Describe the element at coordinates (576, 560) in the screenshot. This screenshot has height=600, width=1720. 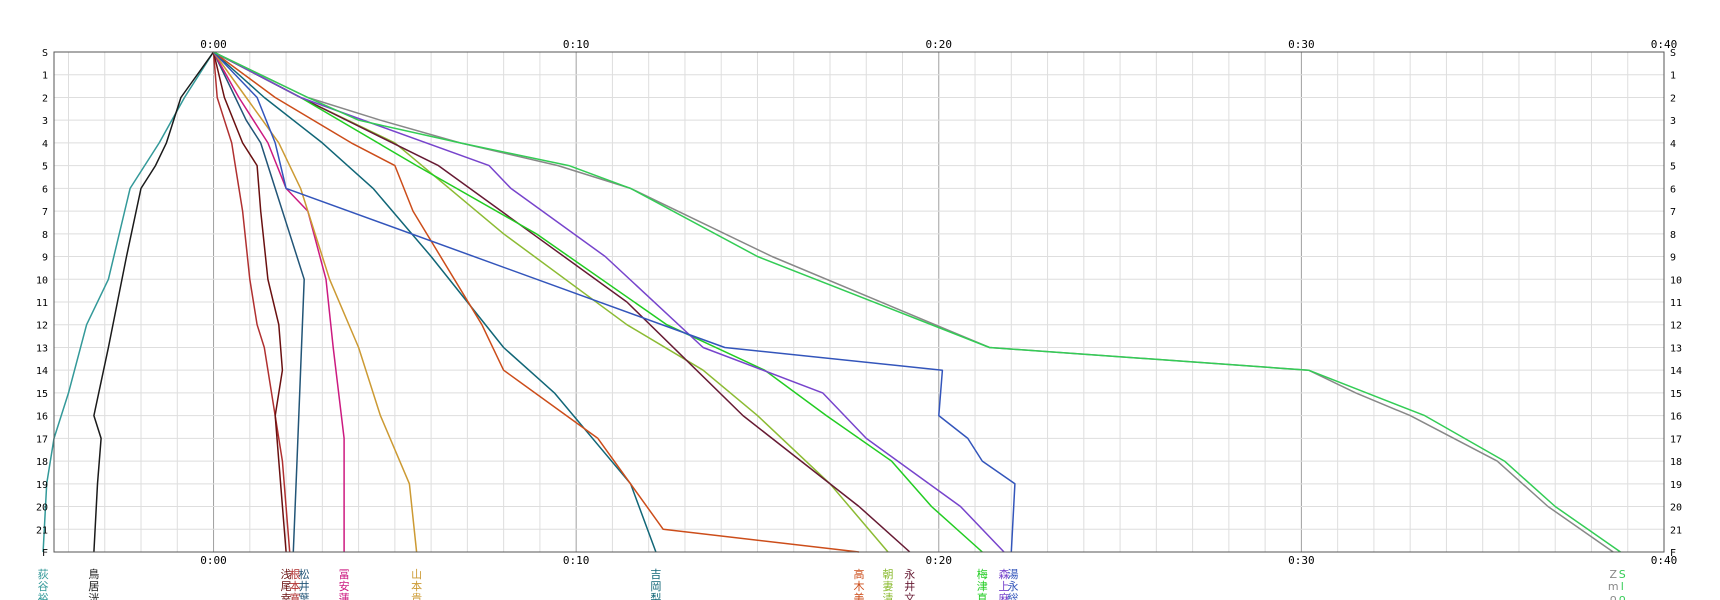
I see `x-tick-label-bottom: 0:10` at that location.